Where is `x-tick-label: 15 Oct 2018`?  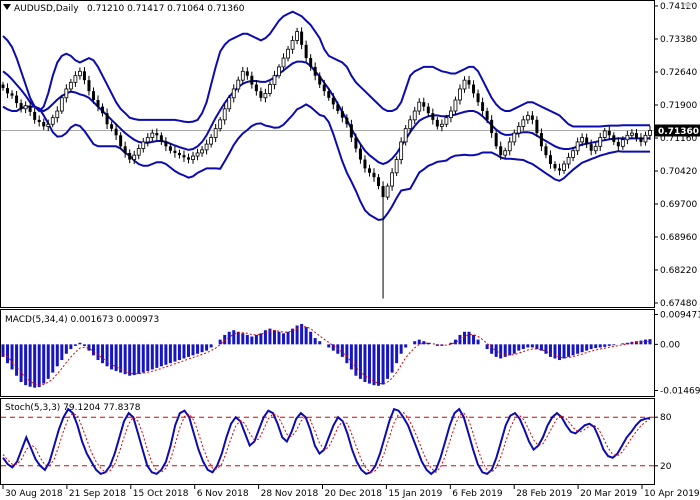
x-tick-label: 15 Oct 2018 is located at coordinates (161, 494).